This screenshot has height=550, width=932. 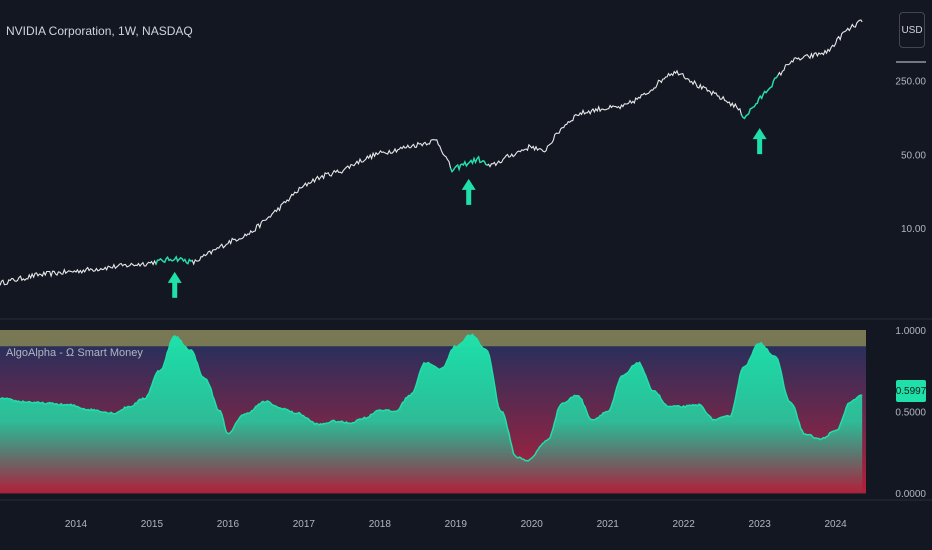 What do you see at coordinates (99, 31) in the screenshot?
I see `symbol-title: NVIDIA Corporation, 1W, NASDAQ` at bounding box center [99, 31].